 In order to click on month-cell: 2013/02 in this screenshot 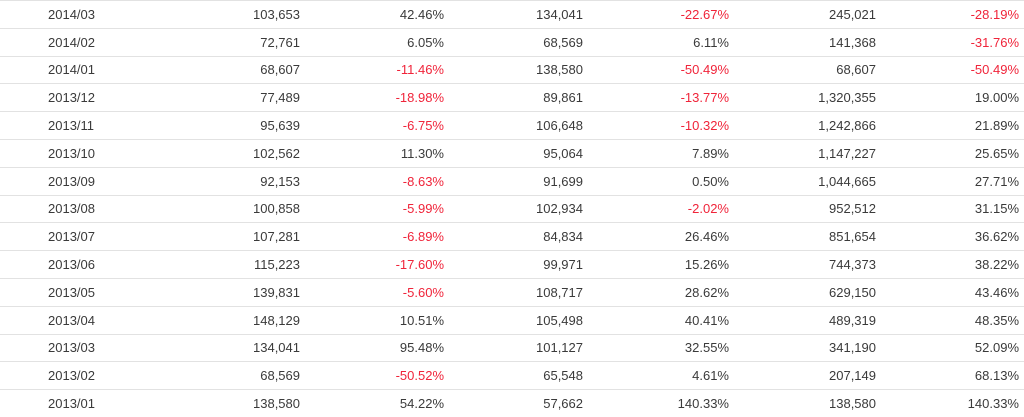, I will do `click(75, 376)`.